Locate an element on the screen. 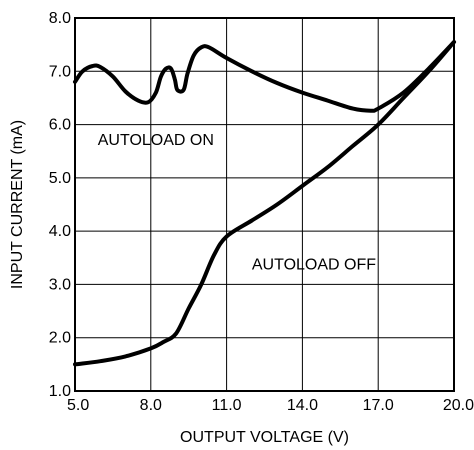  y-tick-label: 1.0 is located at coordinates (60, 391).